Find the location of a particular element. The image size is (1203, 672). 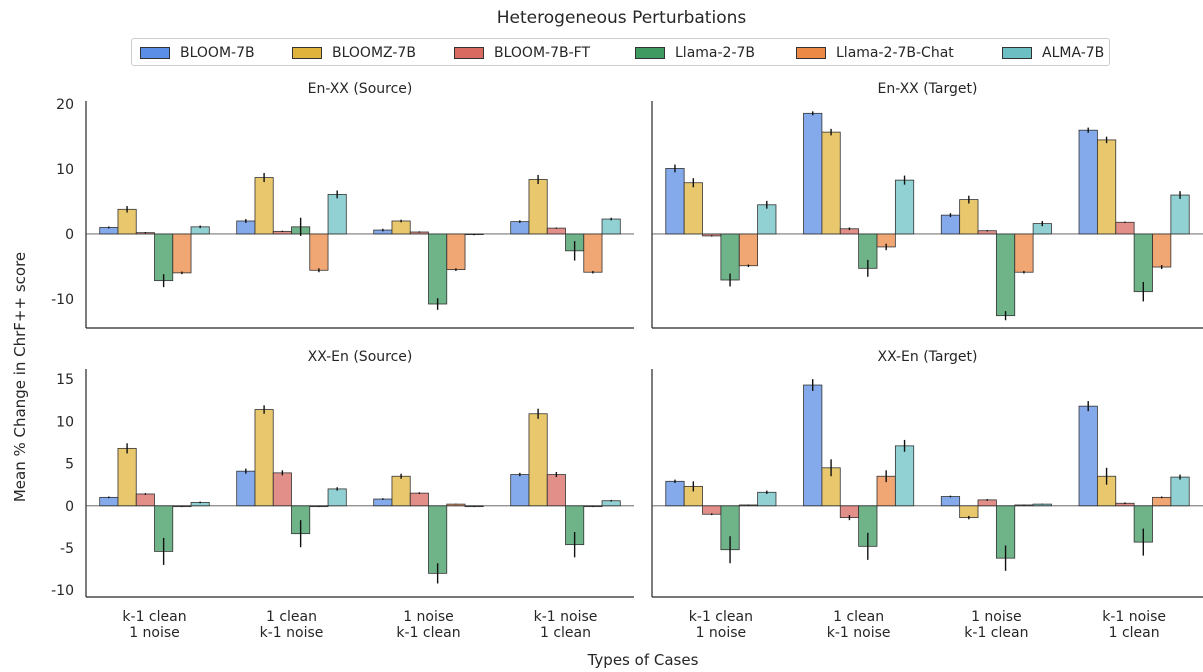

x-axis-label: Types of Cases is located at coordinates (643, 660).